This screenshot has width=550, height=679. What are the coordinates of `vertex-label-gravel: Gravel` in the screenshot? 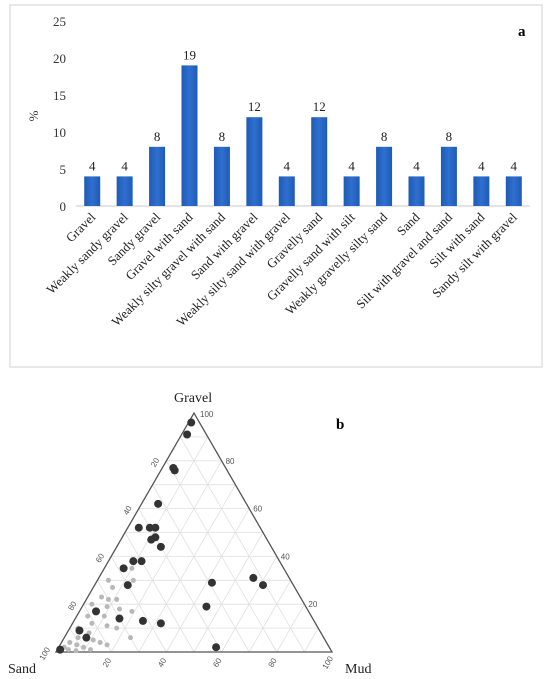 It's located at (193, 398).